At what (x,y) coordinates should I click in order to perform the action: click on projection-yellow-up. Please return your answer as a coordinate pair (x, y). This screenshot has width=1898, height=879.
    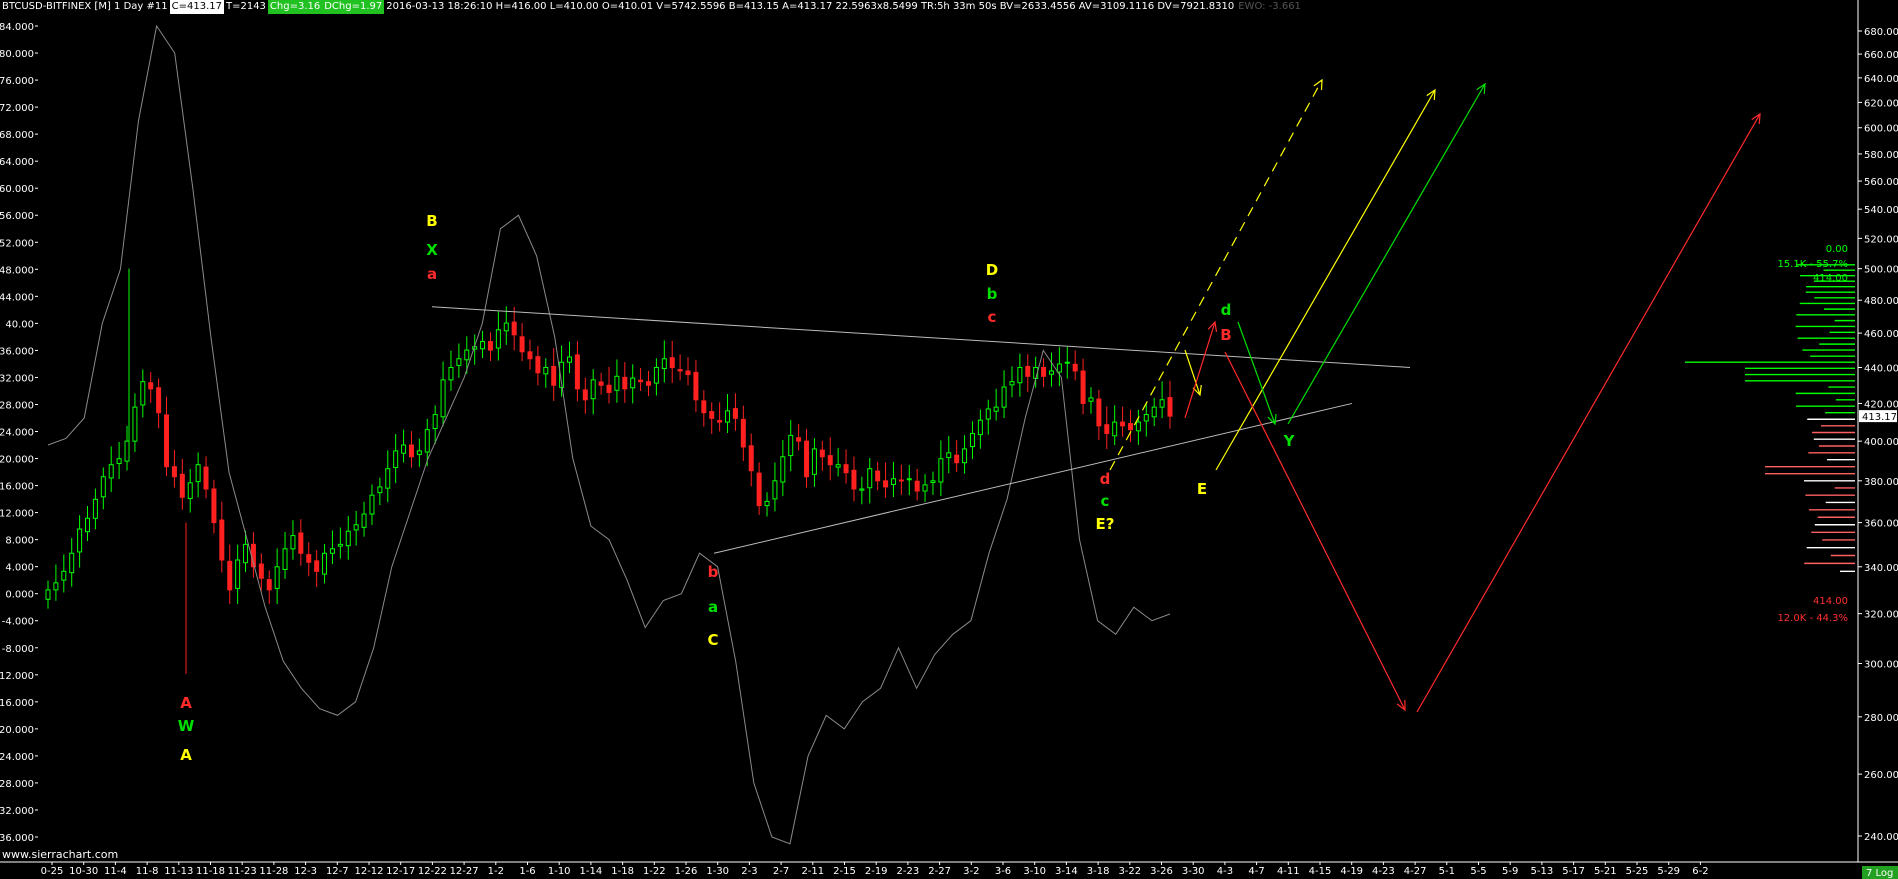
    Looking at the image, I should click on (1325, 280).